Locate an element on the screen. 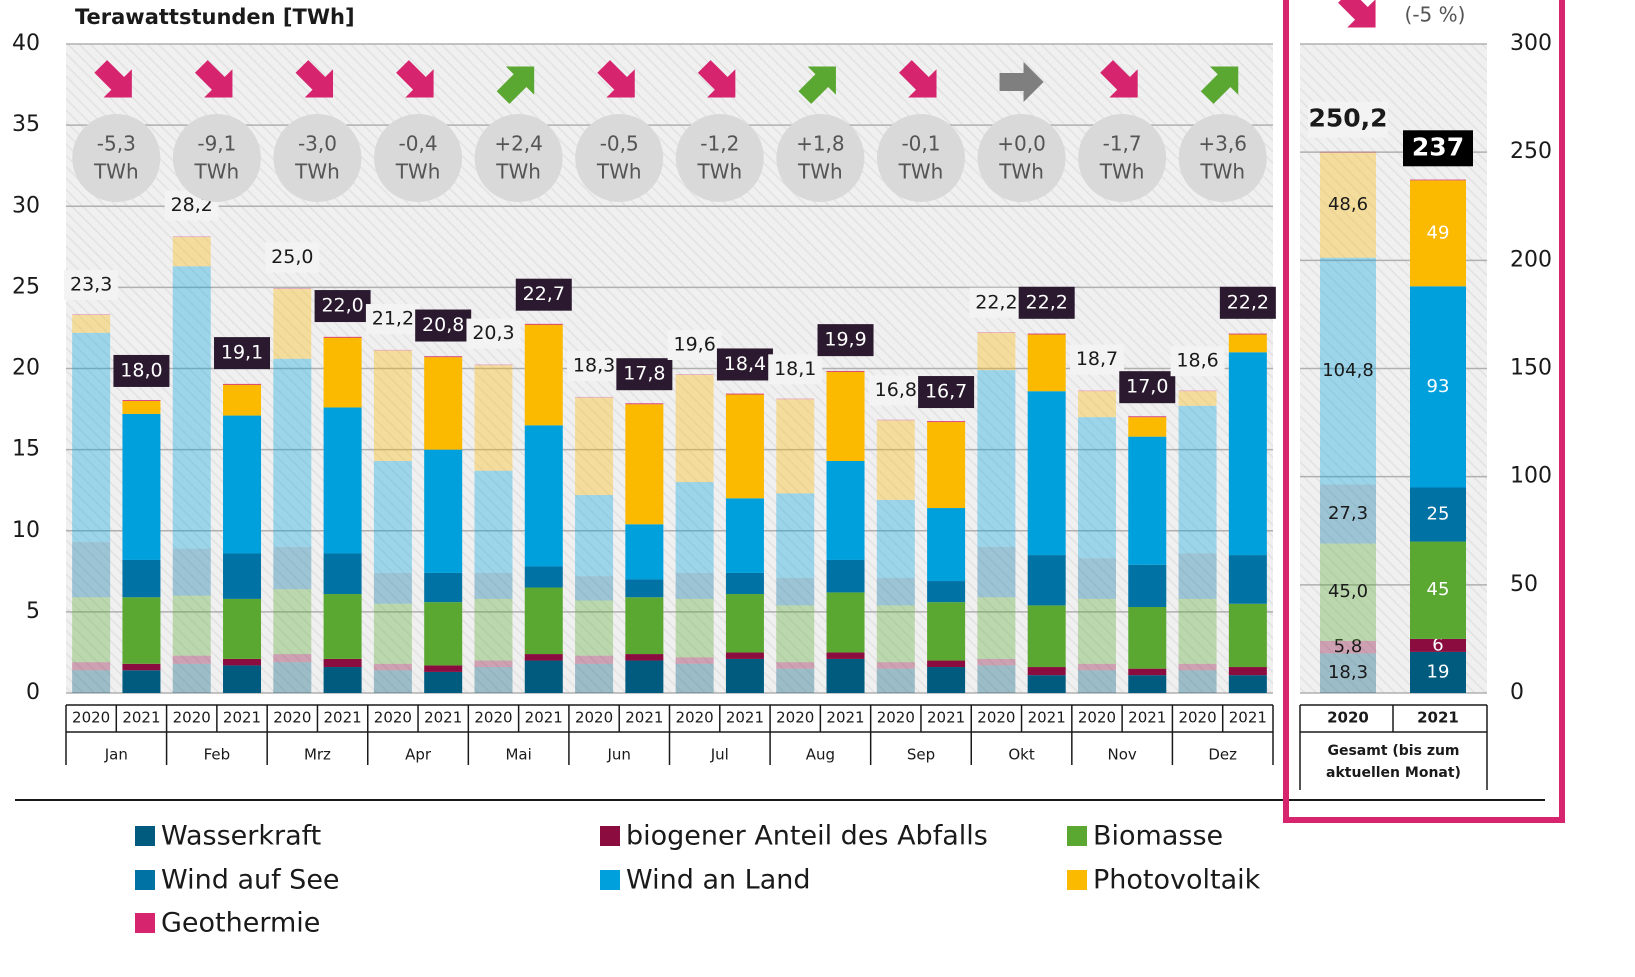 The height and width of the screenshot is (977, 1635). total-segment-label: 18,3 is located at coordinates (1348, 672).